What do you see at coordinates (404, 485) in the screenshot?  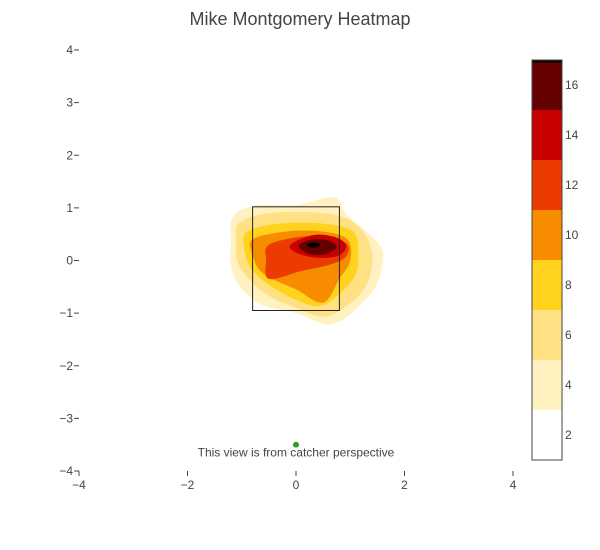 I see `x-tick-label: 2` at bounding box center [404, 485].